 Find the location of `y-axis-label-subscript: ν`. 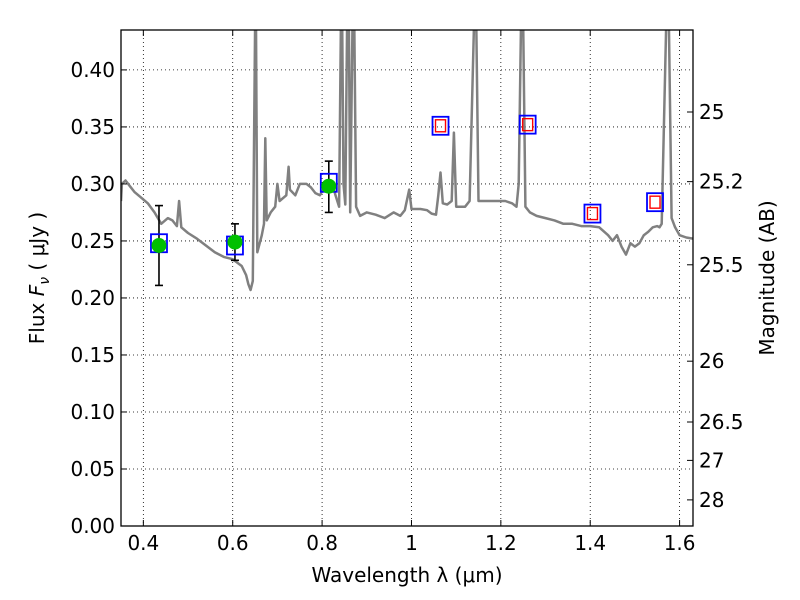

y-axis-label-subscript: ν is located at coordinates (45, 281).